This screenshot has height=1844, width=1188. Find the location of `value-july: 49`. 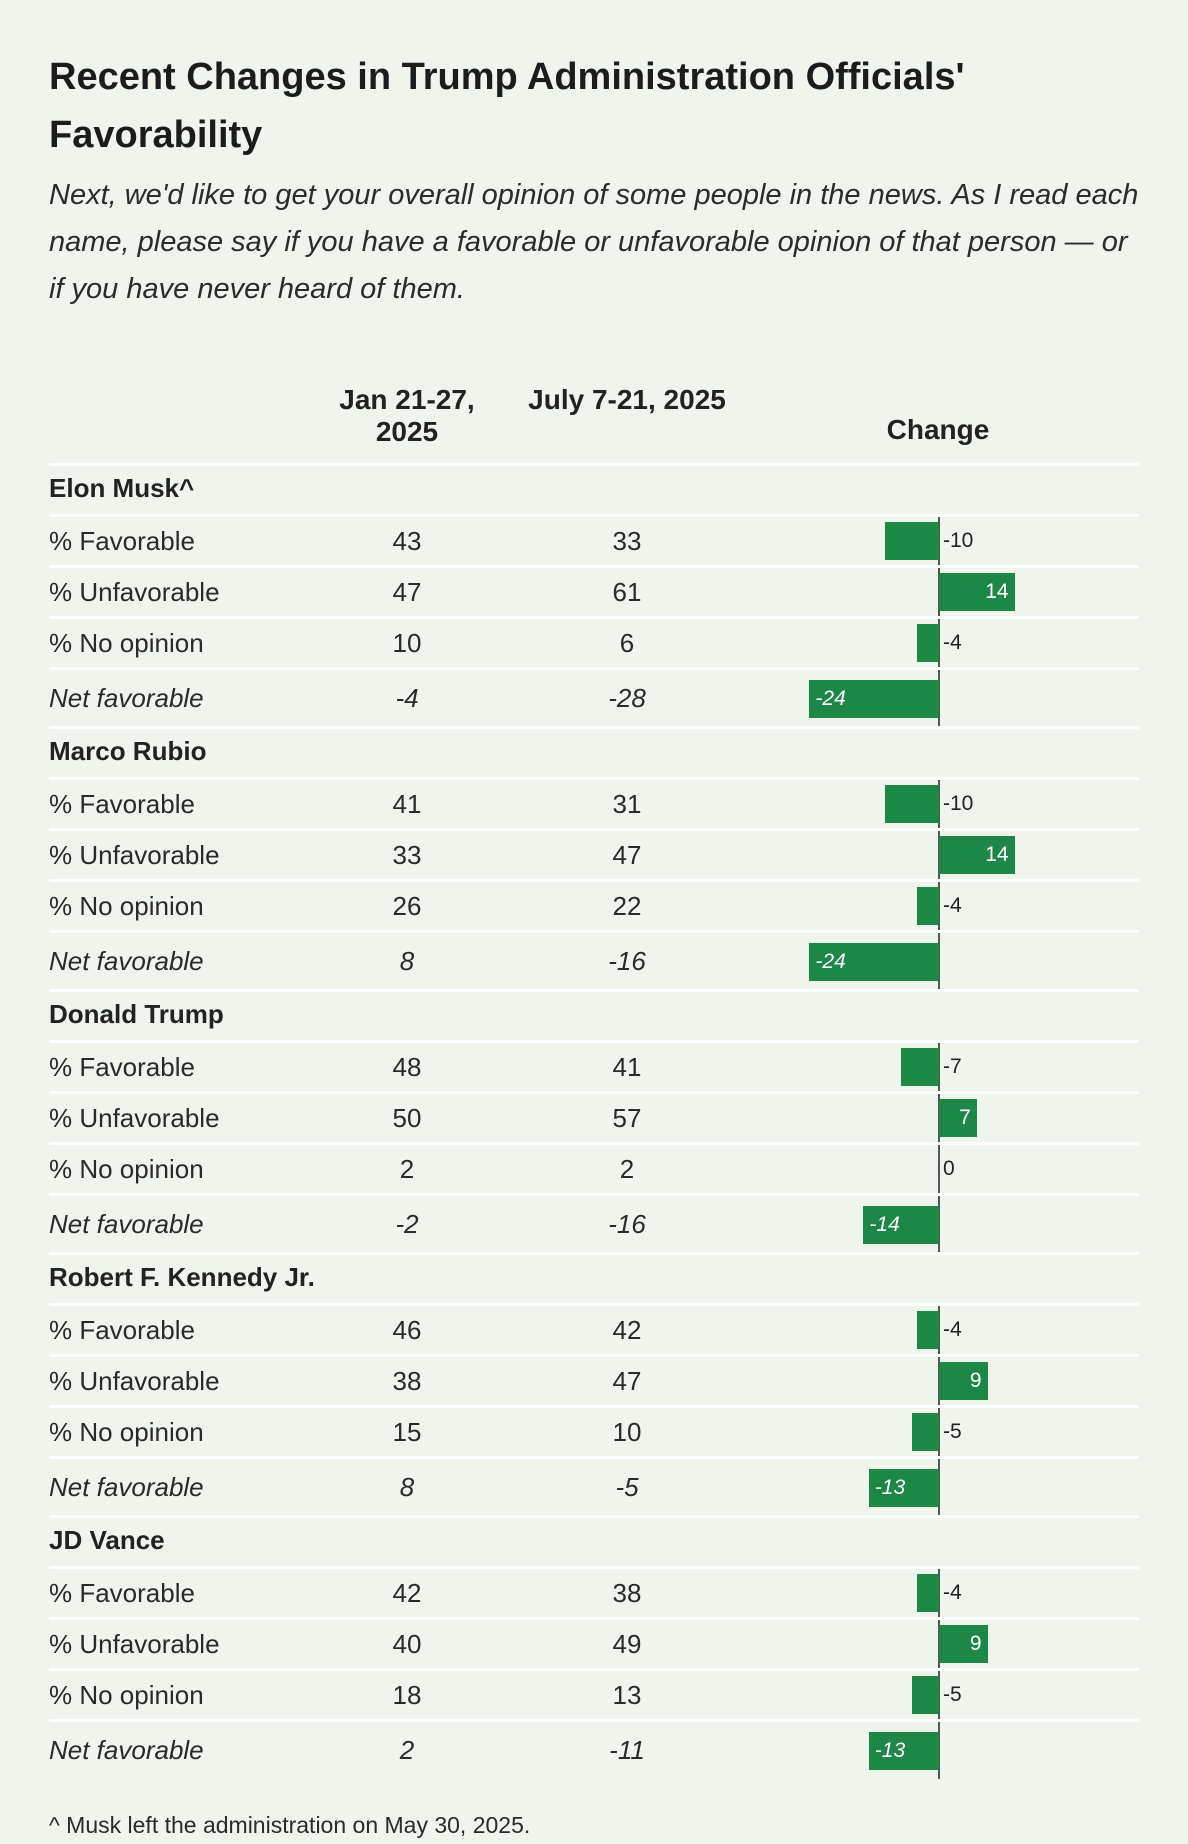

value-july: 49 is located at coordinates (627, 1643).